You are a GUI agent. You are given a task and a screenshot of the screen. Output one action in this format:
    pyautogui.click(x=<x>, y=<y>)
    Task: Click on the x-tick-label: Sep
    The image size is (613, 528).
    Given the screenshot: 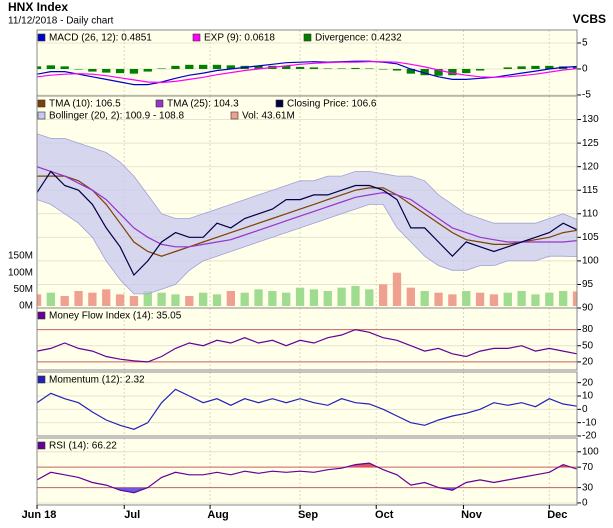 What is the action you would take?
    pyautogui.click(x=308, y=515)
    